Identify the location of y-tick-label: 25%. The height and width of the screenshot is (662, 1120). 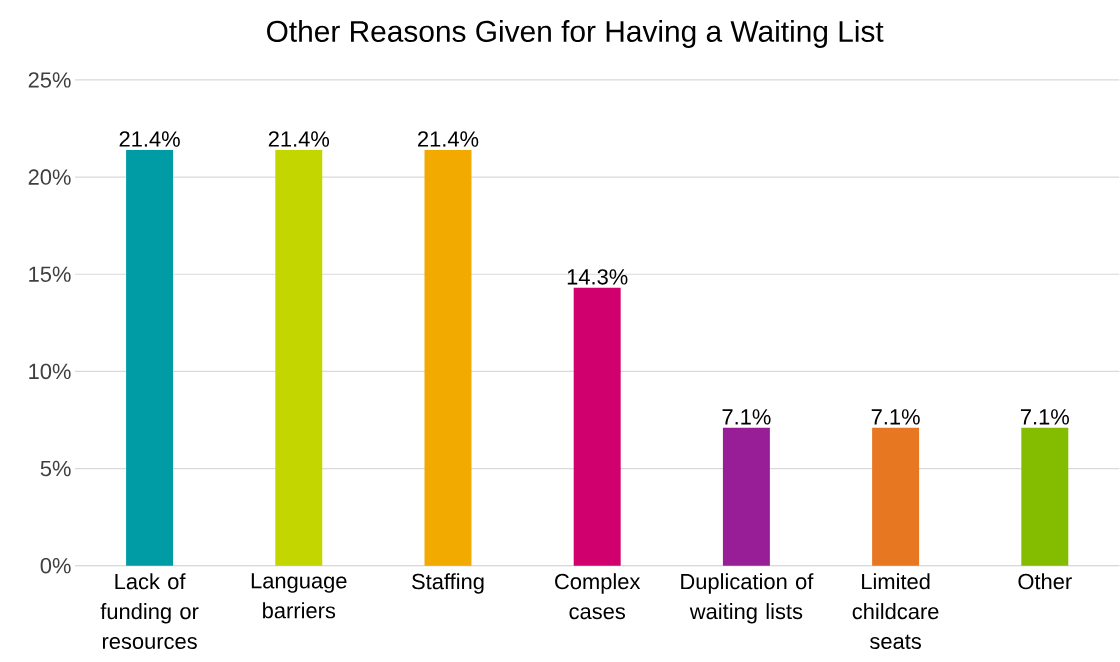
(49, 80).